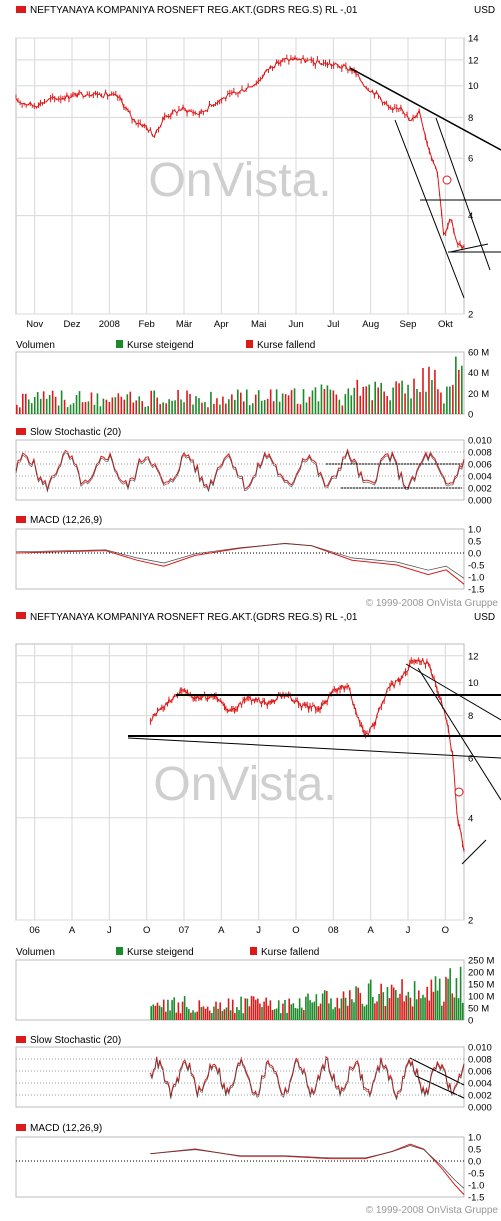 The height and width of the screenshot is (1221, 501). What do you see at coordinates (370, 324) in the screenshot?
I see `x-tick-label: Aug` at bounding box center [370, 324].